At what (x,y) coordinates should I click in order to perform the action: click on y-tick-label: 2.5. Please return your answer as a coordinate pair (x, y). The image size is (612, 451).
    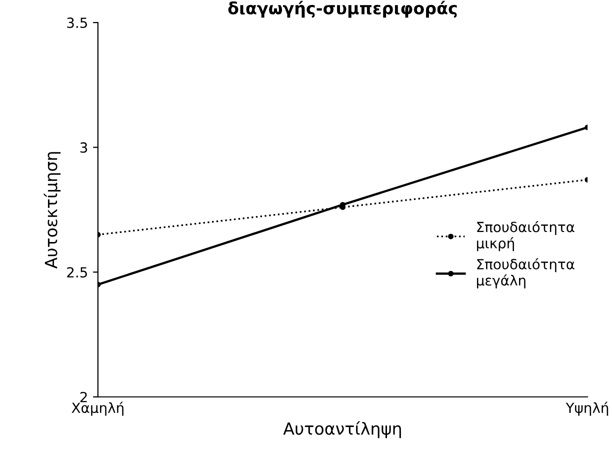
    Looking at the image, I should click on (77, 272).